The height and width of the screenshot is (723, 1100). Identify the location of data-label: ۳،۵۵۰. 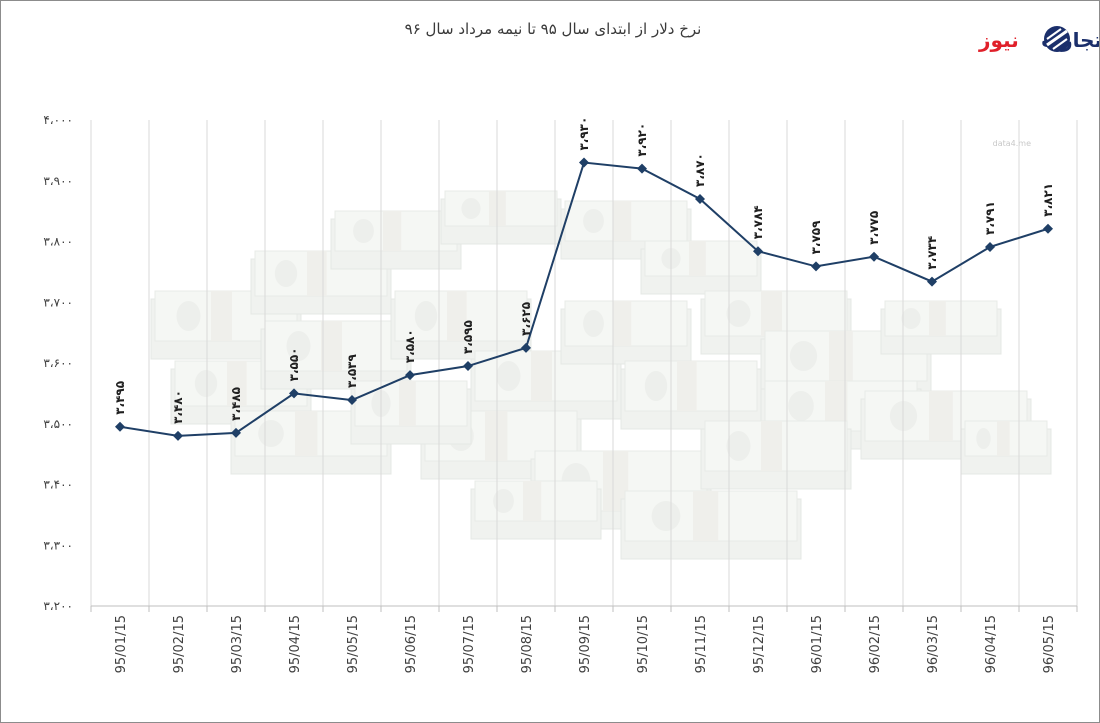
(294, 365).